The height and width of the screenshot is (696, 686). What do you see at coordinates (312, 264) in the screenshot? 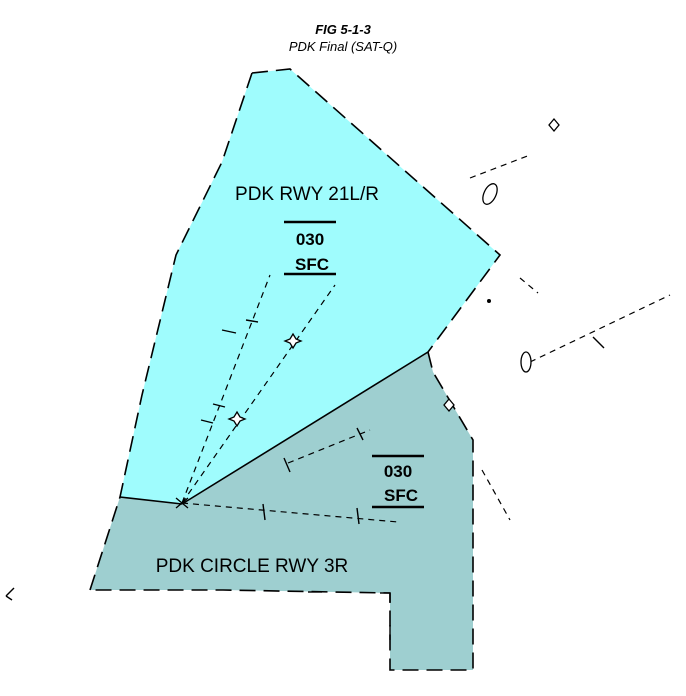
I see `area-rwy21-floor: SFC` at bounding box center [312, 264].